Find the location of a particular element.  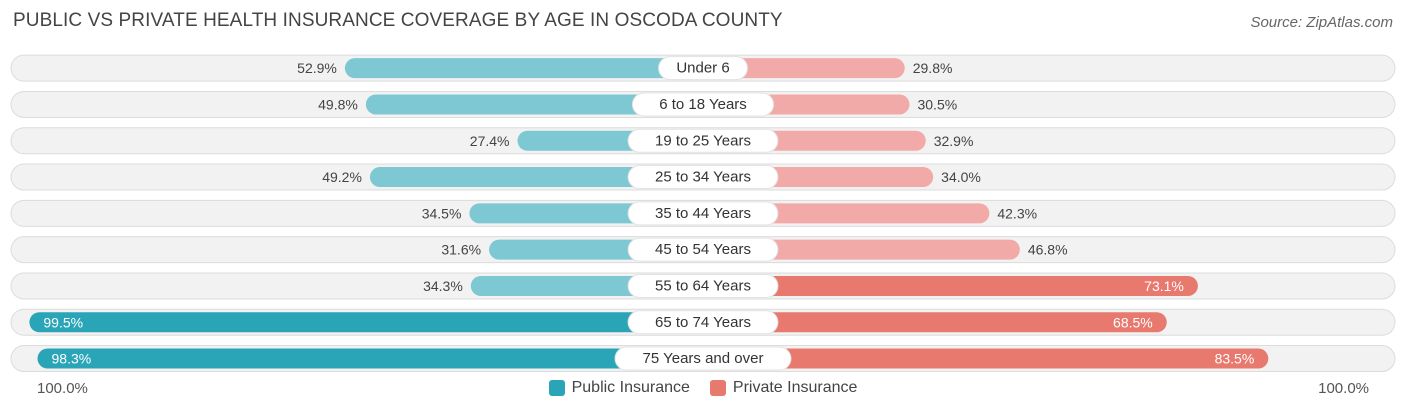

category-label: 65 to 74 Years is located at coordinates (703, 322).